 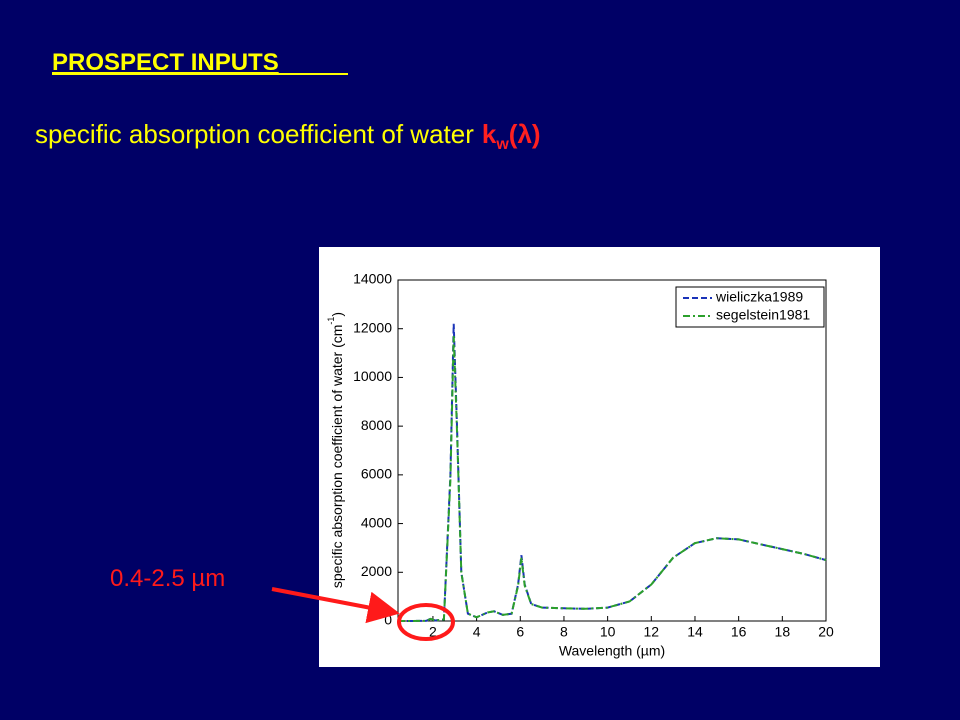 I want to click on x-tick-label: 10, so click(x=608, y=632).